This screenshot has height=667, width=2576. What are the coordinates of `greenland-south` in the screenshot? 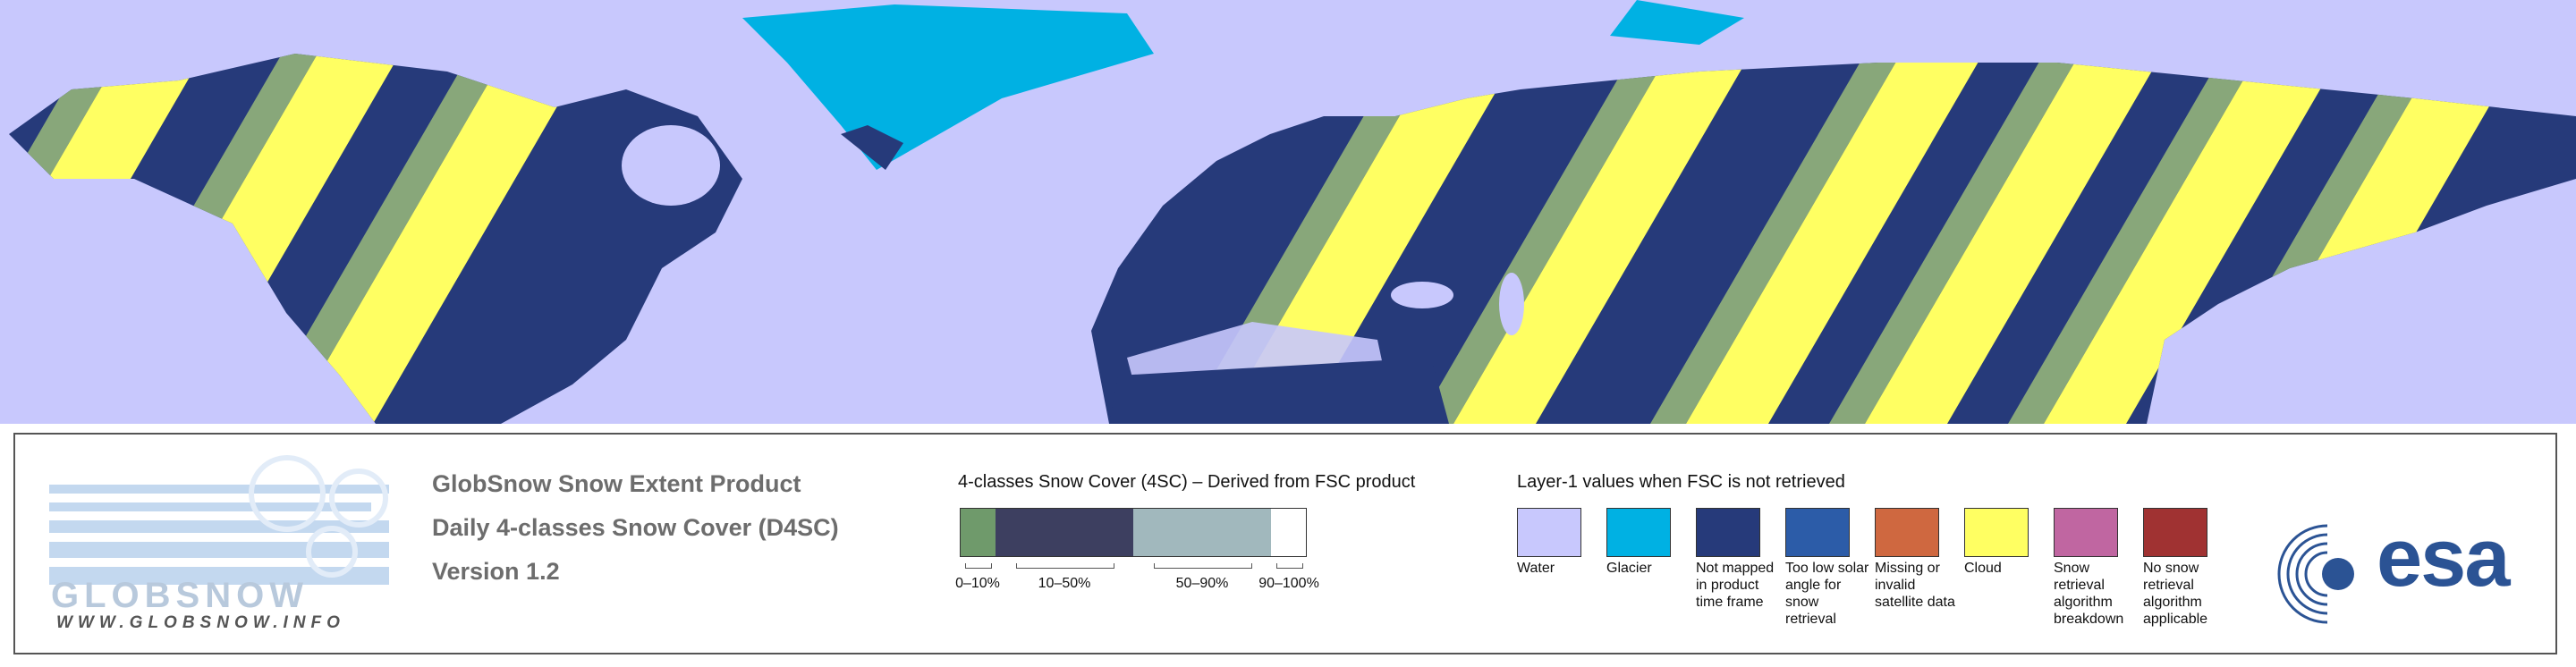 It's located at (872, 148).